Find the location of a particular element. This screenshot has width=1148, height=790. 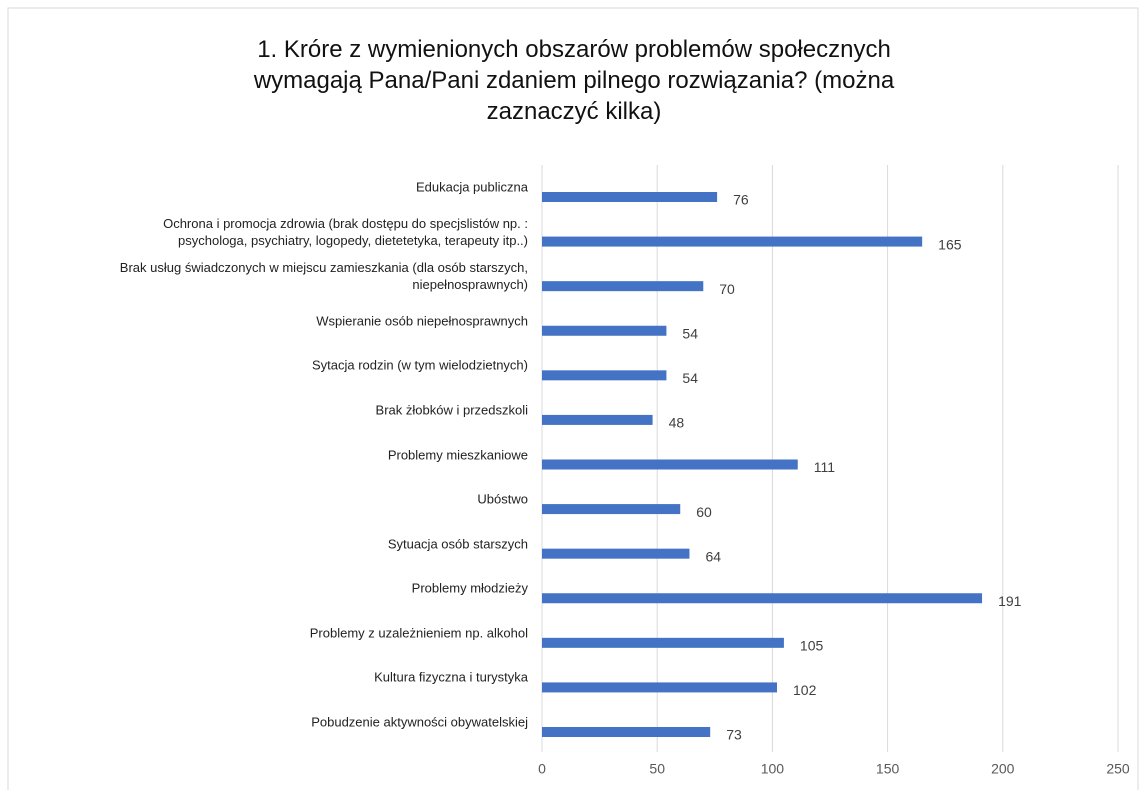

category-label: Sytacja rodzin (w tym wielodzietnych) is located at coordinates (419, 365).